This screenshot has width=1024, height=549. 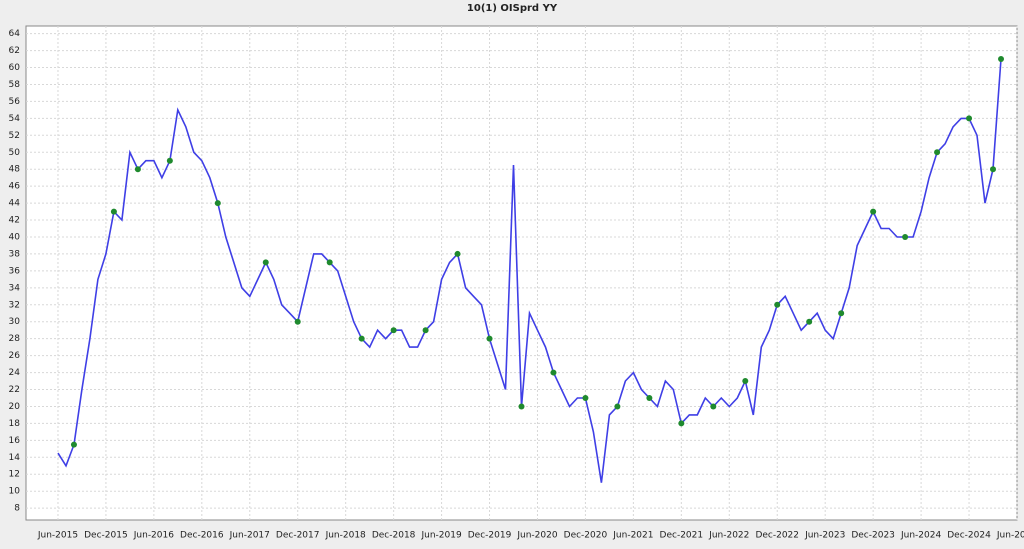 I want to click on x-tick-label: Jun-2024, so click(x=920, y=536).